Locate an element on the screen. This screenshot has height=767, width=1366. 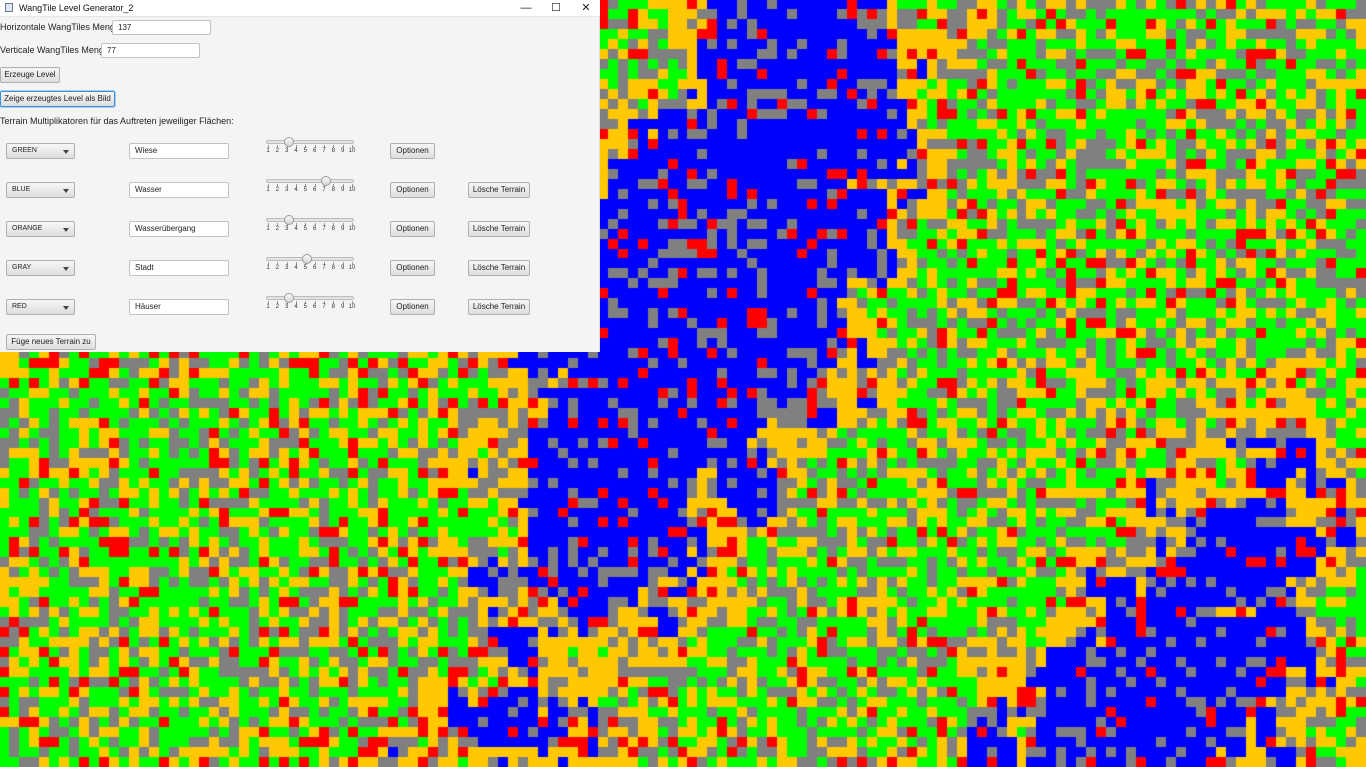
generate-level-button: Erzeuge Level is located at coordinates (30, 75).